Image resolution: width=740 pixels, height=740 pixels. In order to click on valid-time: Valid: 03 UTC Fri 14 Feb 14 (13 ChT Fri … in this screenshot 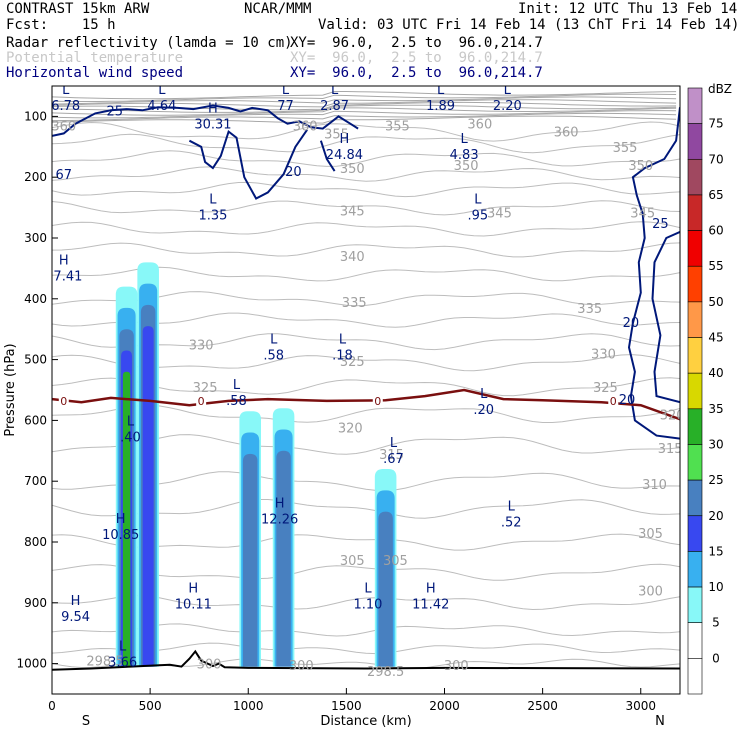, I will do `click(529, 25)`.